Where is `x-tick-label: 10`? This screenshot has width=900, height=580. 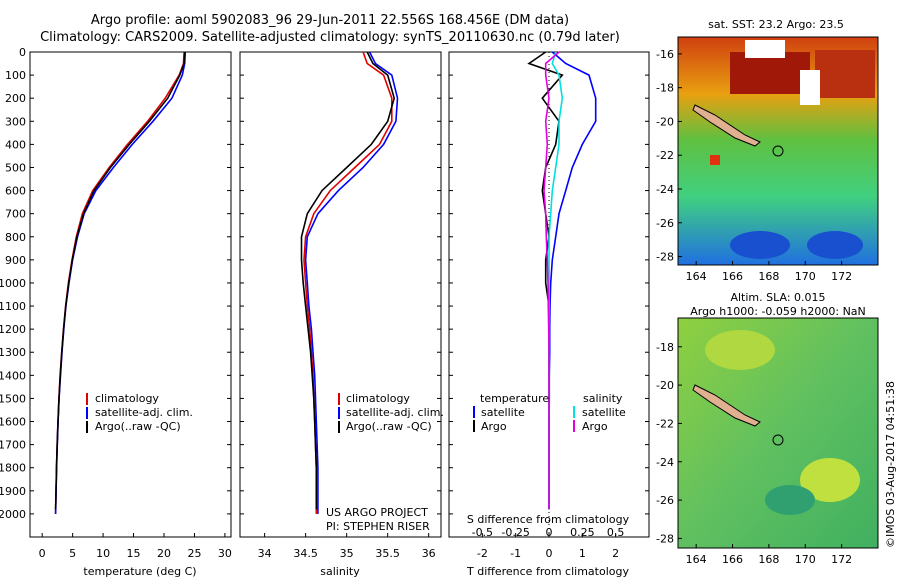
x-tick-label: 10 is located at coordinates (103, 553).